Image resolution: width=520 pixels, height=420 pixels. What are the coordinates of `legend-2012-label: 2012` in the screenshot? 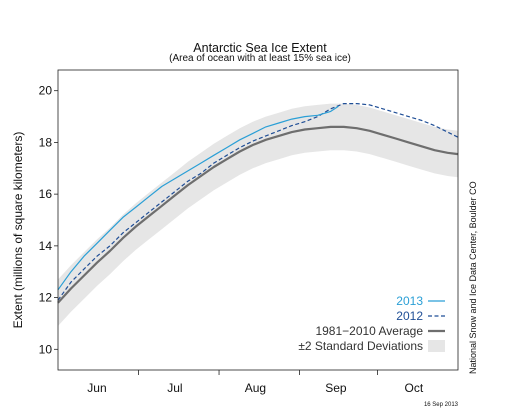 It's located at (409, 316).